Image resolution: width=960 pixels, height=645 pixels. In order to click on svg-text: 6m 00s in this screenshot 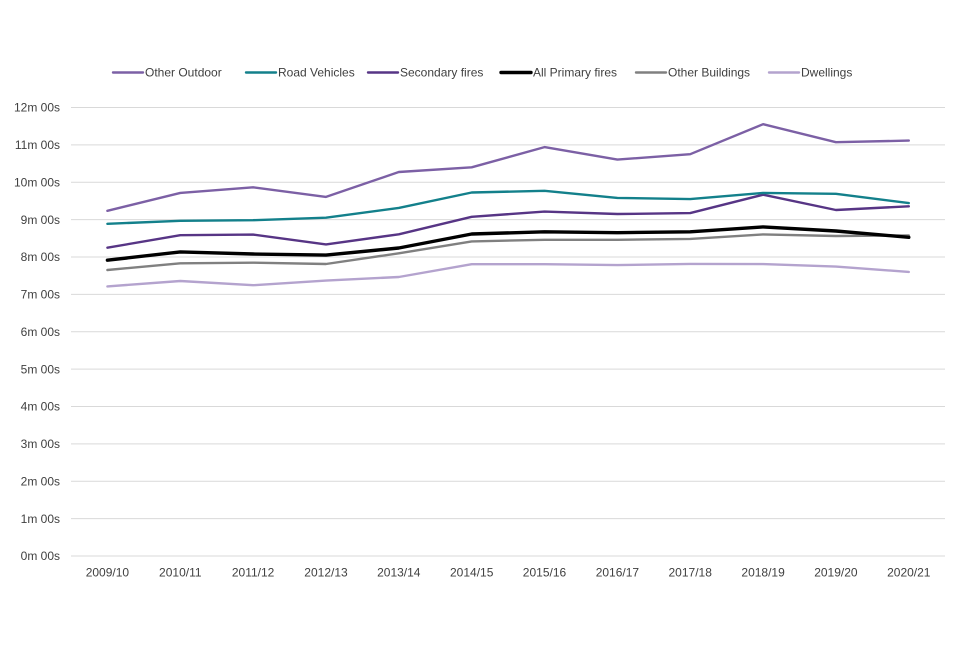, I will do `click(40, 332)`.